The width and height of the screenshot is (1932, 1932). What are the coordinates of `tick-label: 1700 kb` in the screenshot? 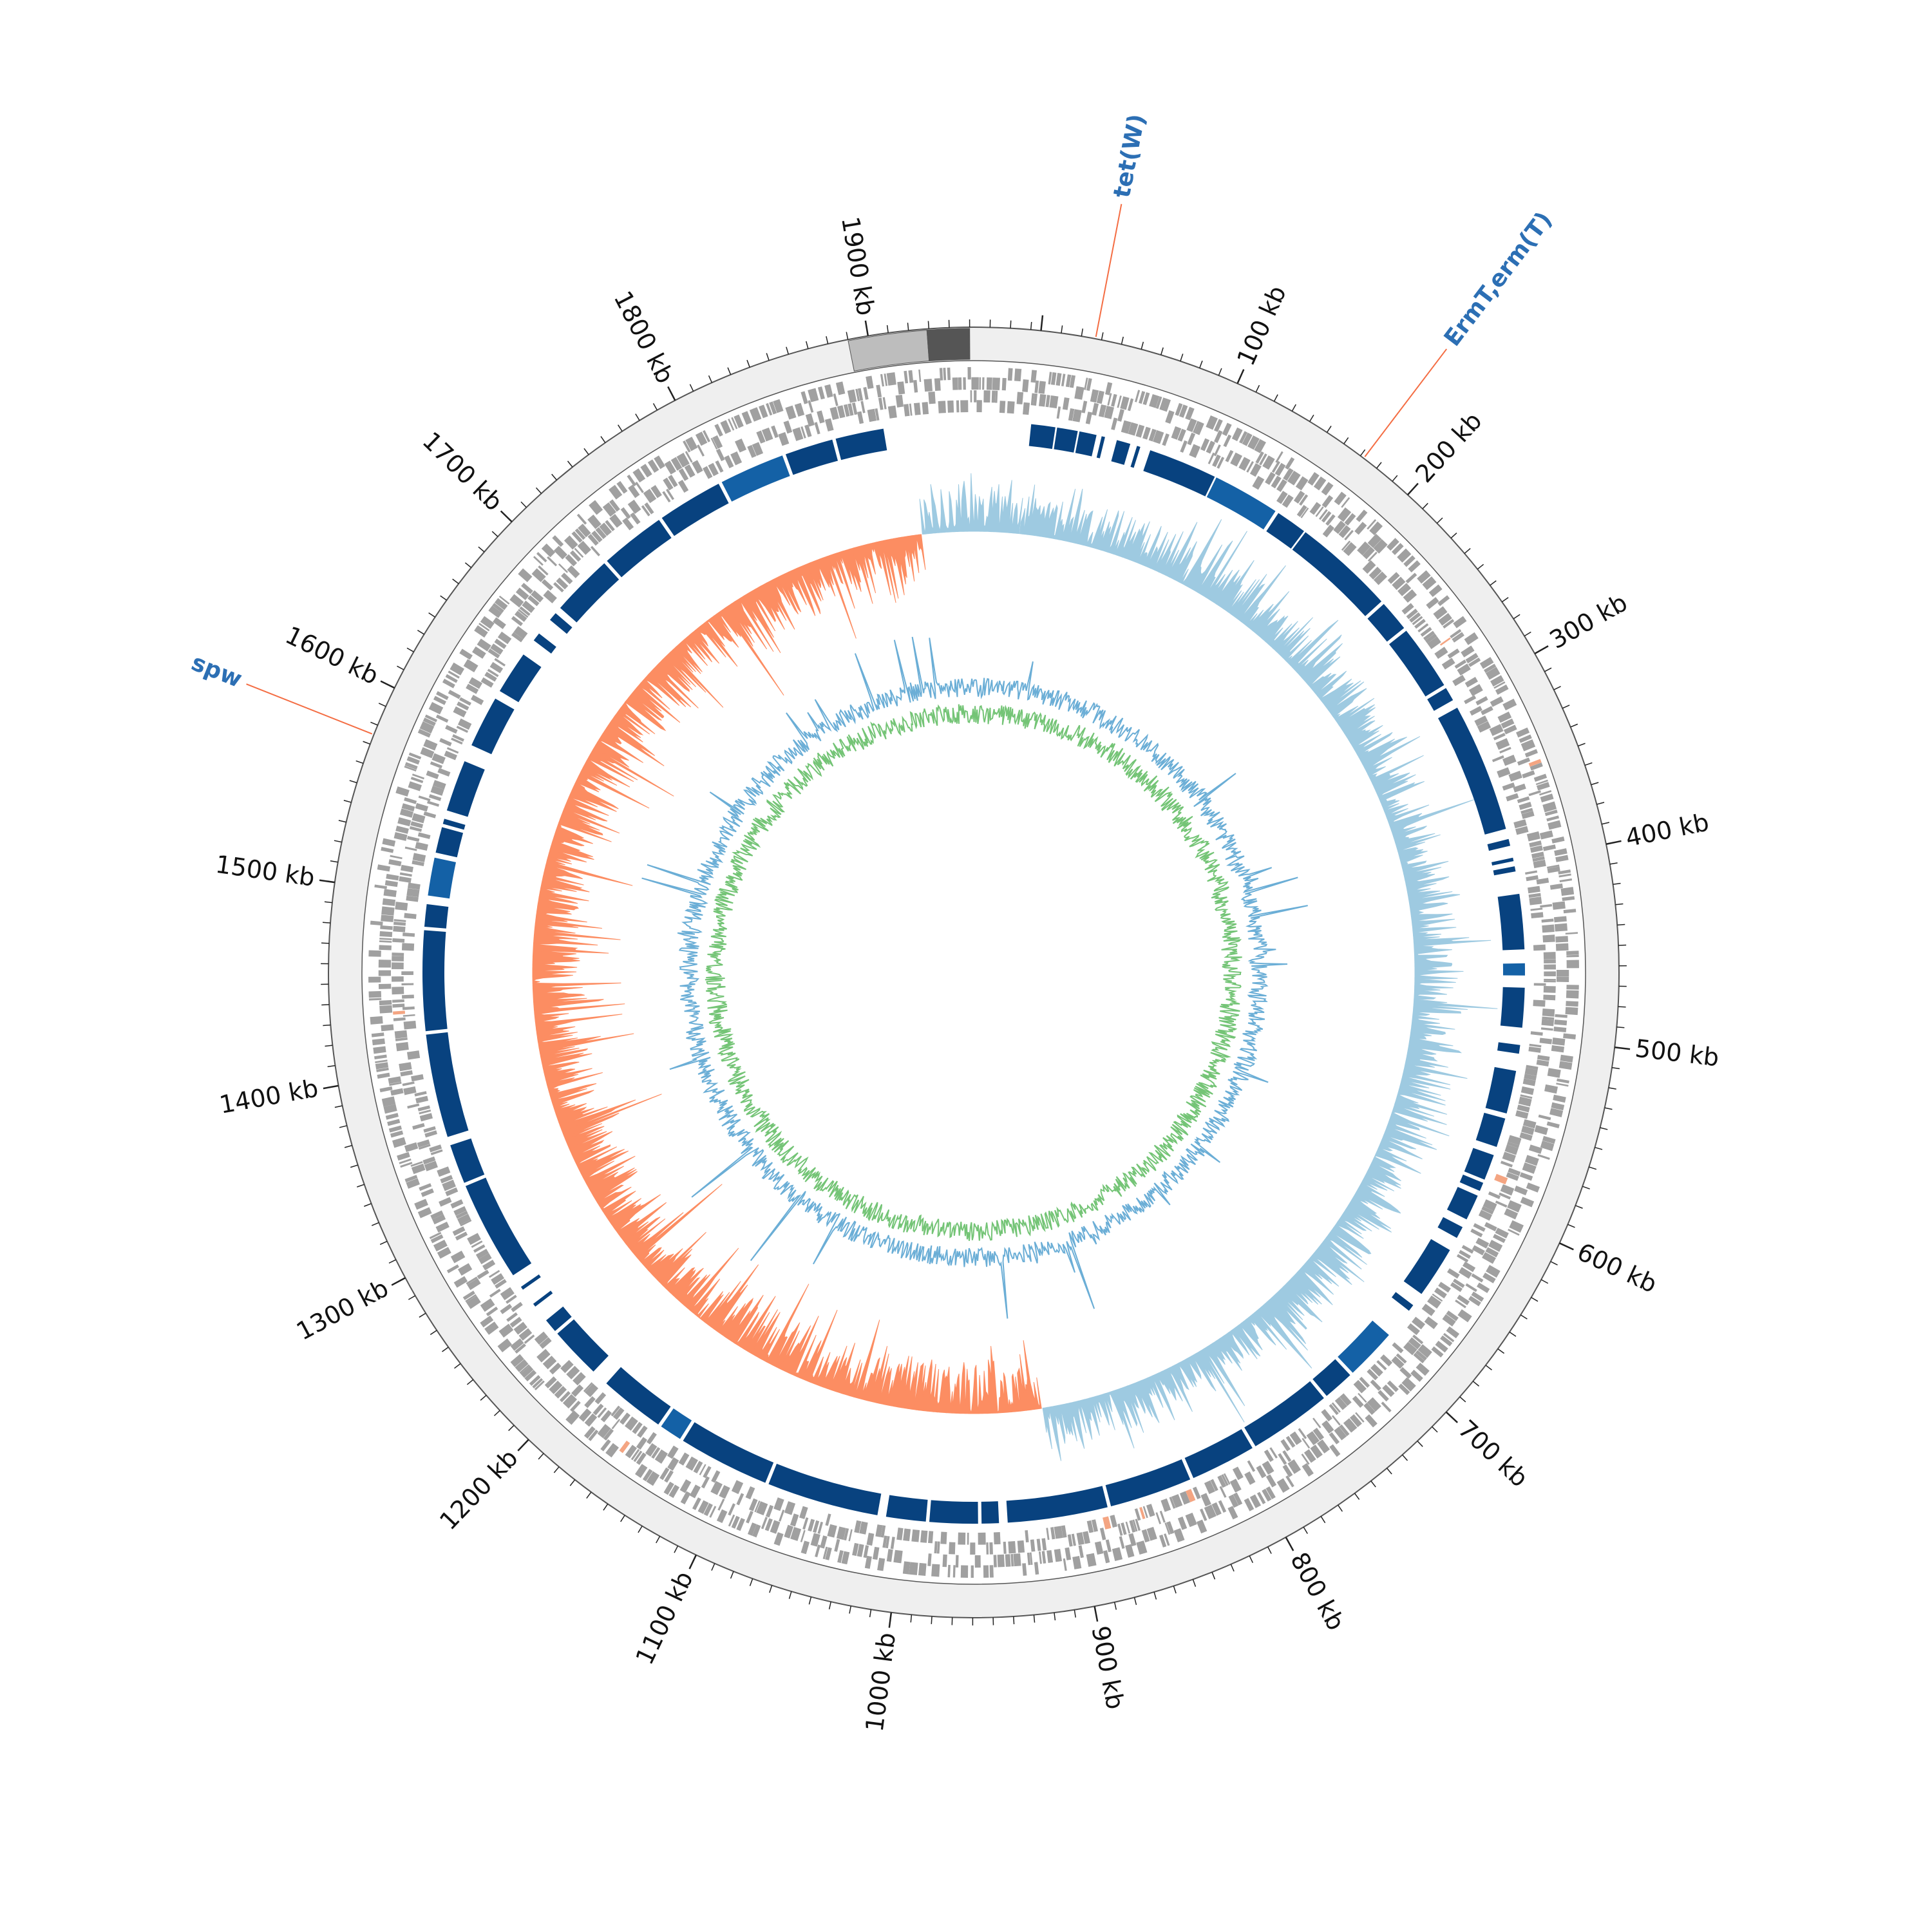 It's located at (463, 471).